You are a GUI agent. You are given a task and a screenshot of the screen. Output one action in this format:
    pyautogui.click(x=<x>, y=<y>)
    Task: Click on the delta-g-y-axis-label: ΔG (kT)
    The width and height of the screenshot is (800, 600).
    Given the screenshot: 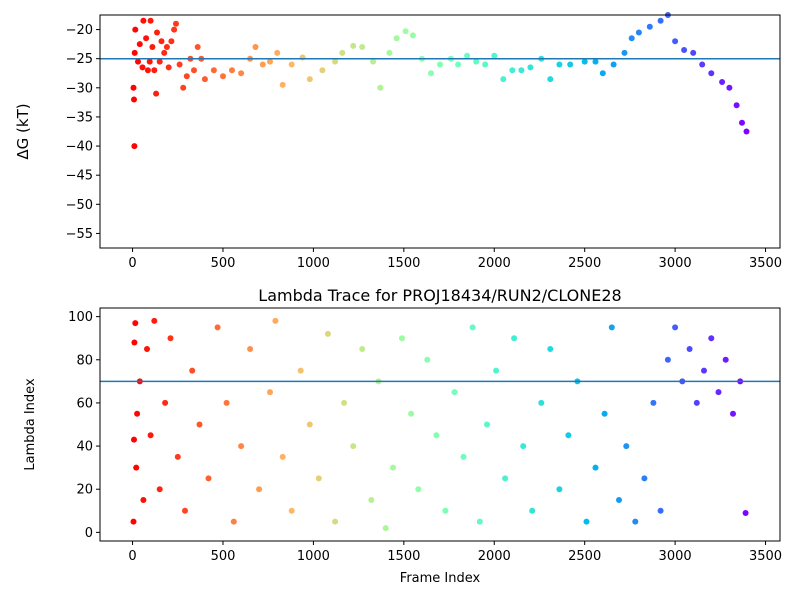 What is the action you would take?
    pyautogui.click(x=23, y=131)
    